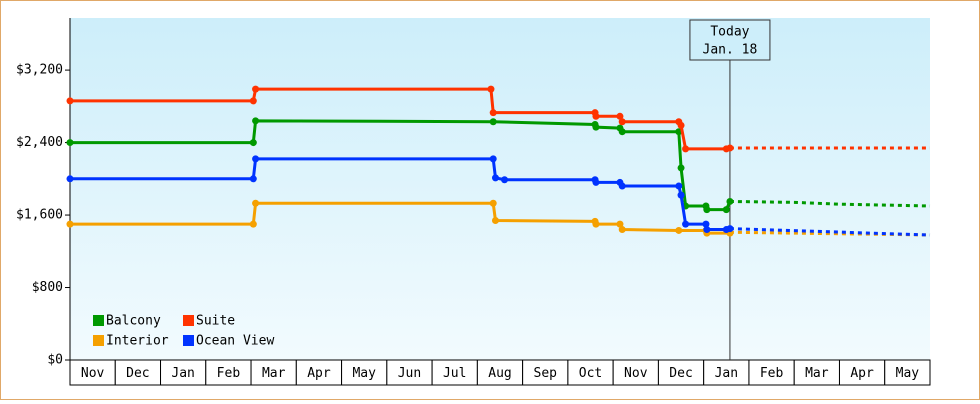  What do you see at coordinates (39, 70) in the screenshot?
I see `y-tick-label: $3,200` at bounding box center [39, 70].